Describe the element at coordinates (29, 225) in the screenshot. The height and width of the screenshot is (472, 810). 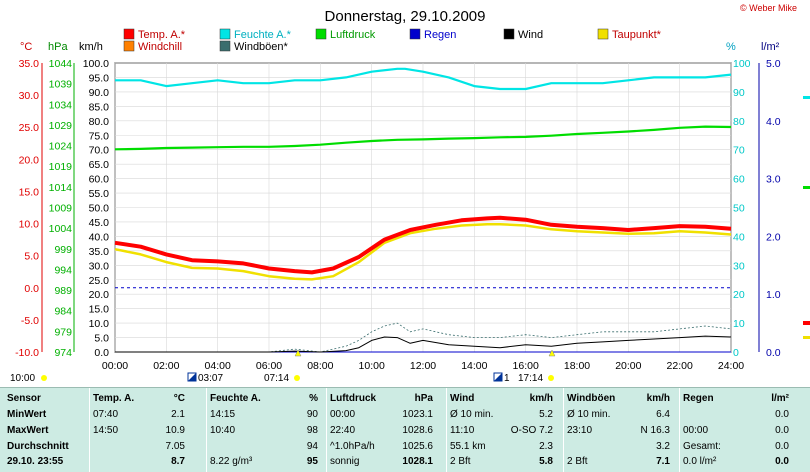
I see `tick-celsius: 10.0` at that location.